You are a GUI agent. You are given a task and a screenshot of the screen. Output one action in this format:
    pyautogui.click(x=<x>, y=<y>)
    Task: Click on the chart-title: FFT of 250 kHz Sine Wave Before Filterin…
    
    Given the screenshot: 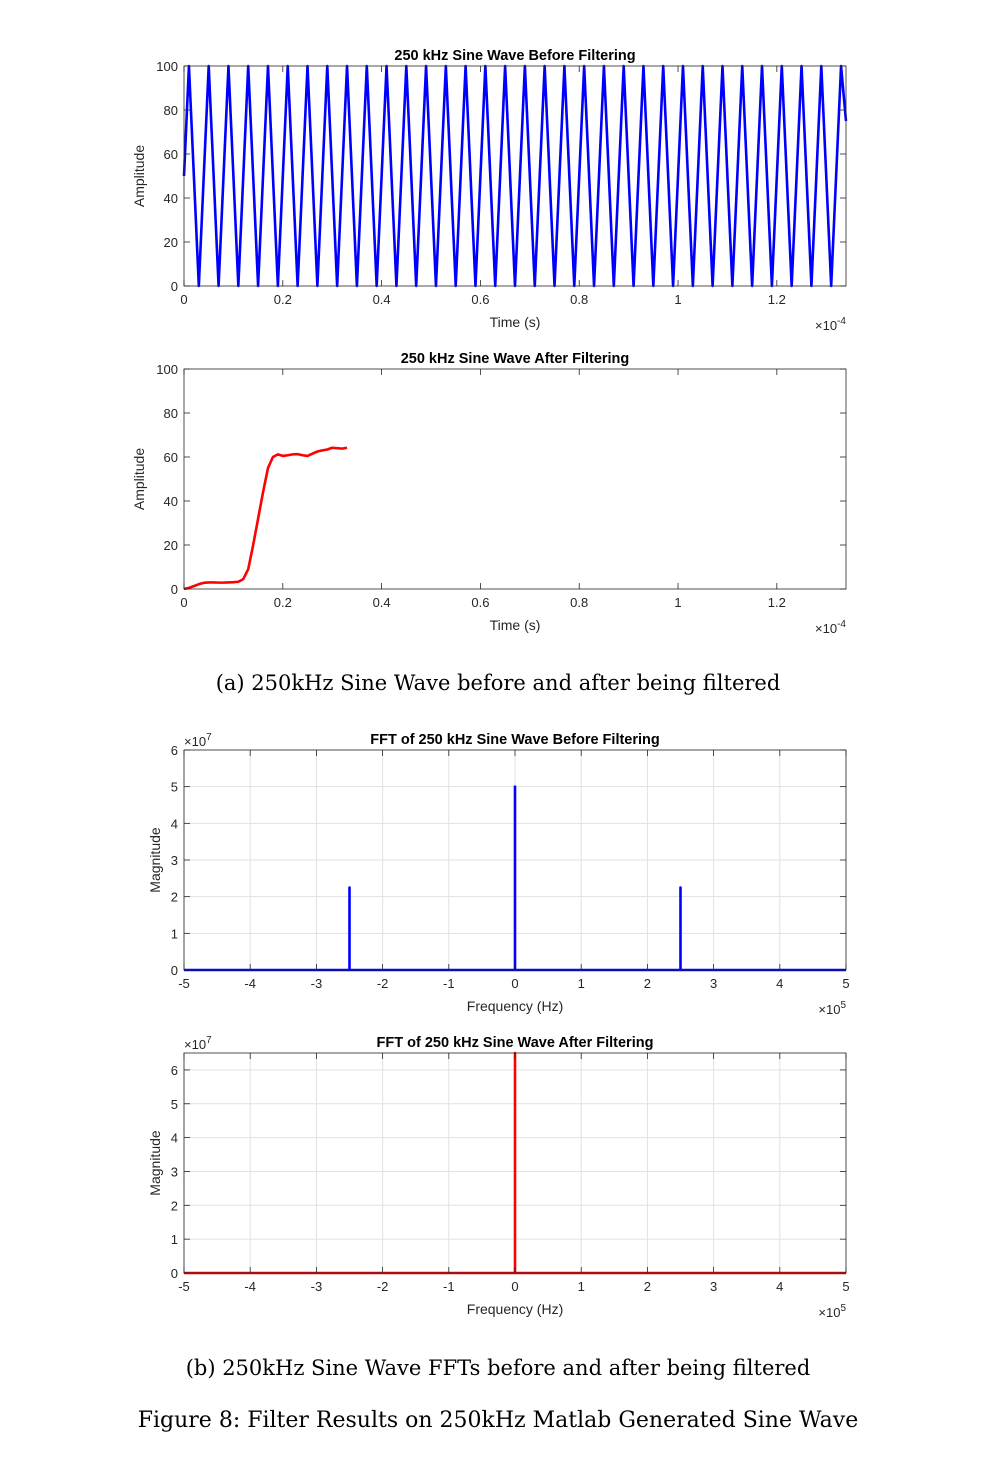 What is the action you would take?
    pyautogui.click(x=515, y=740)
    